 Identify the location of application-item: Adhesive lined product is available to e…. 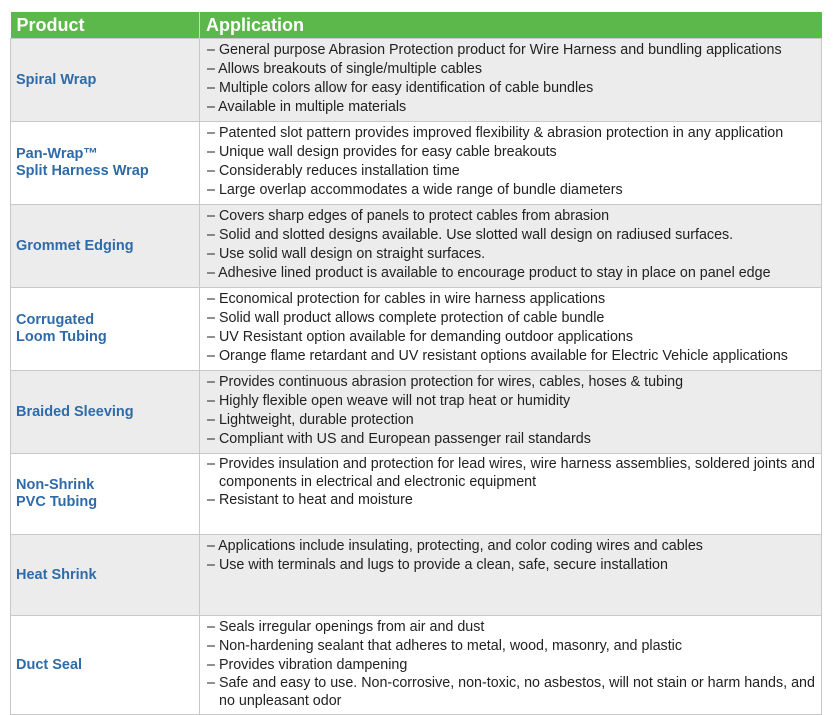
(514, 273).